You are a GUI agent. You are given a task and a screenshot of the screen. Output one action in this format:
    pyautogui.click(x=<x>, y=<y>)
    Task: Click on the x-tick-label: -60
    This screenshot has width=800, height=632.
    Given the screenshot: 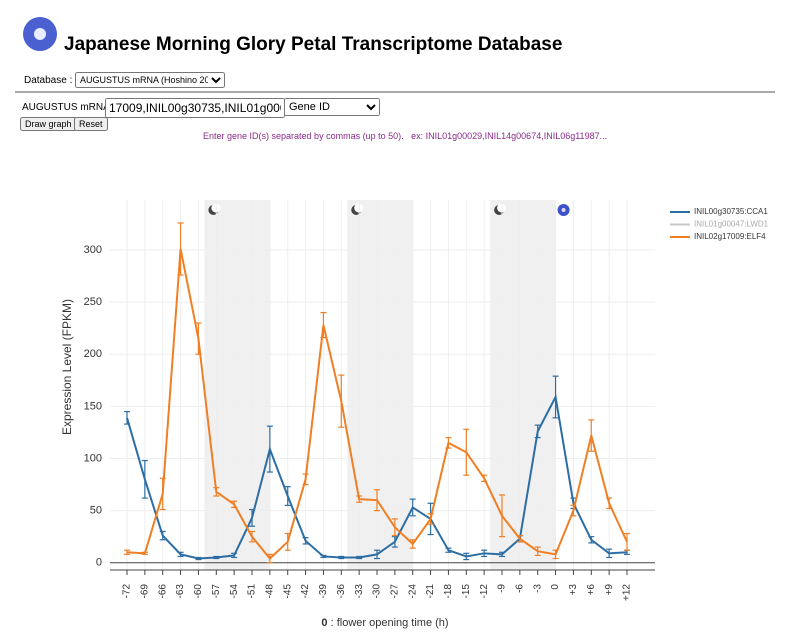 What is the action you would take?
    pyautogui.click(x=198, y=591)
    